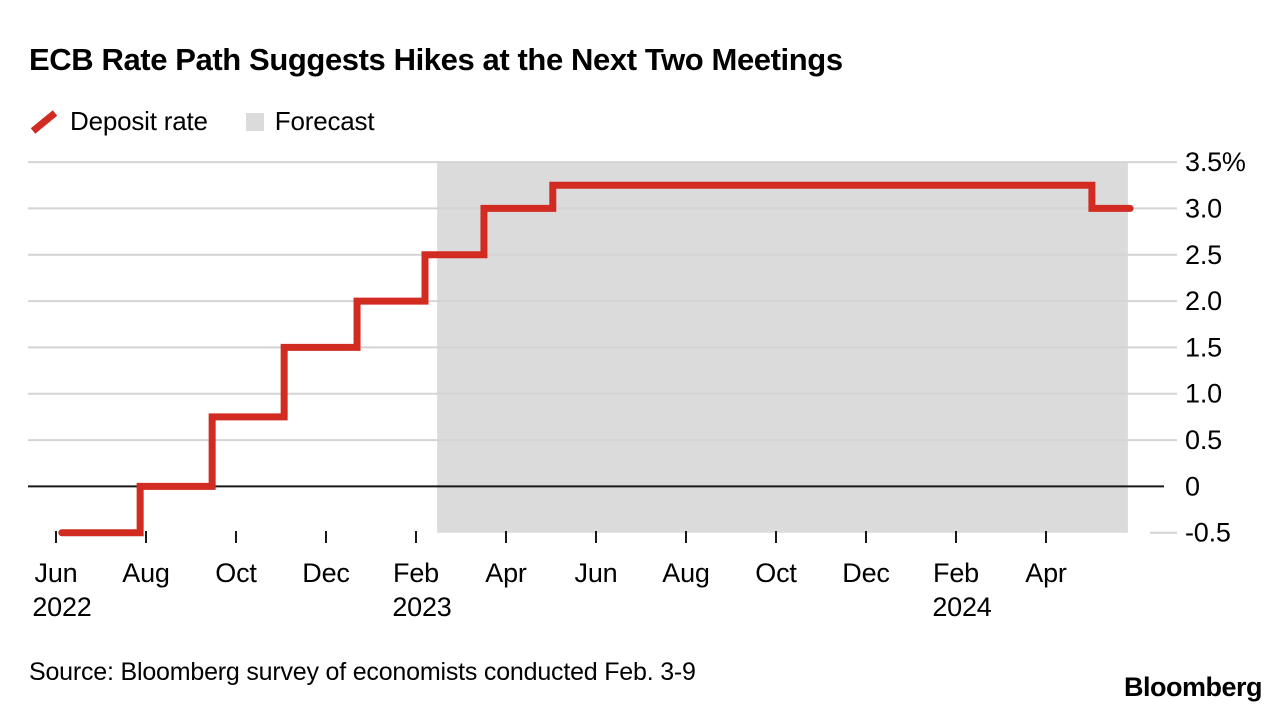 The image size is (1288, 714). What do you see at coordinates (1208, 533) in the screenshot?
I see `y-axis-label: -0.5` at bounding box center [1208, 533].